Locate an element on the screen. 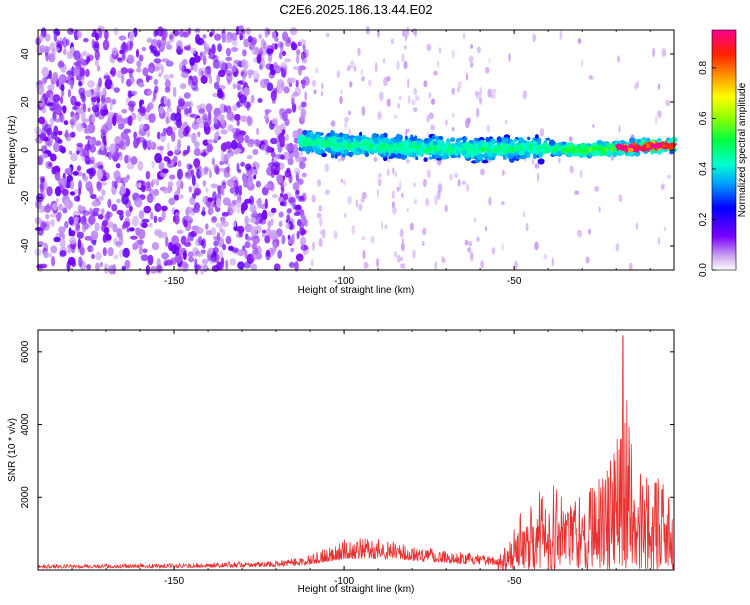 This screenshot has height=605, width=750. colorbar-ticks: 0.0 0.2 0.4 0.6 0.8 is located at coordinates (707, 169).